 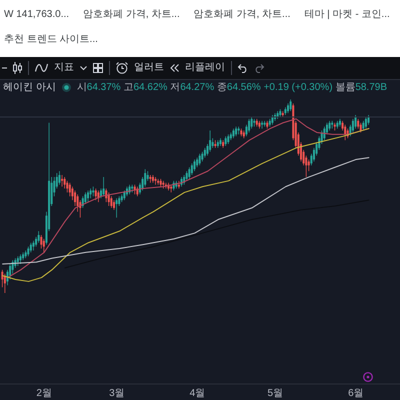 What do you see at coordinates (232, 87) in the screenshot?
I see `text: 시64.37% 고64.62% 저64.27% 종64.56% +0.19 (+0.30%) 볼륨58.79B` at bounding box center [232, 87].